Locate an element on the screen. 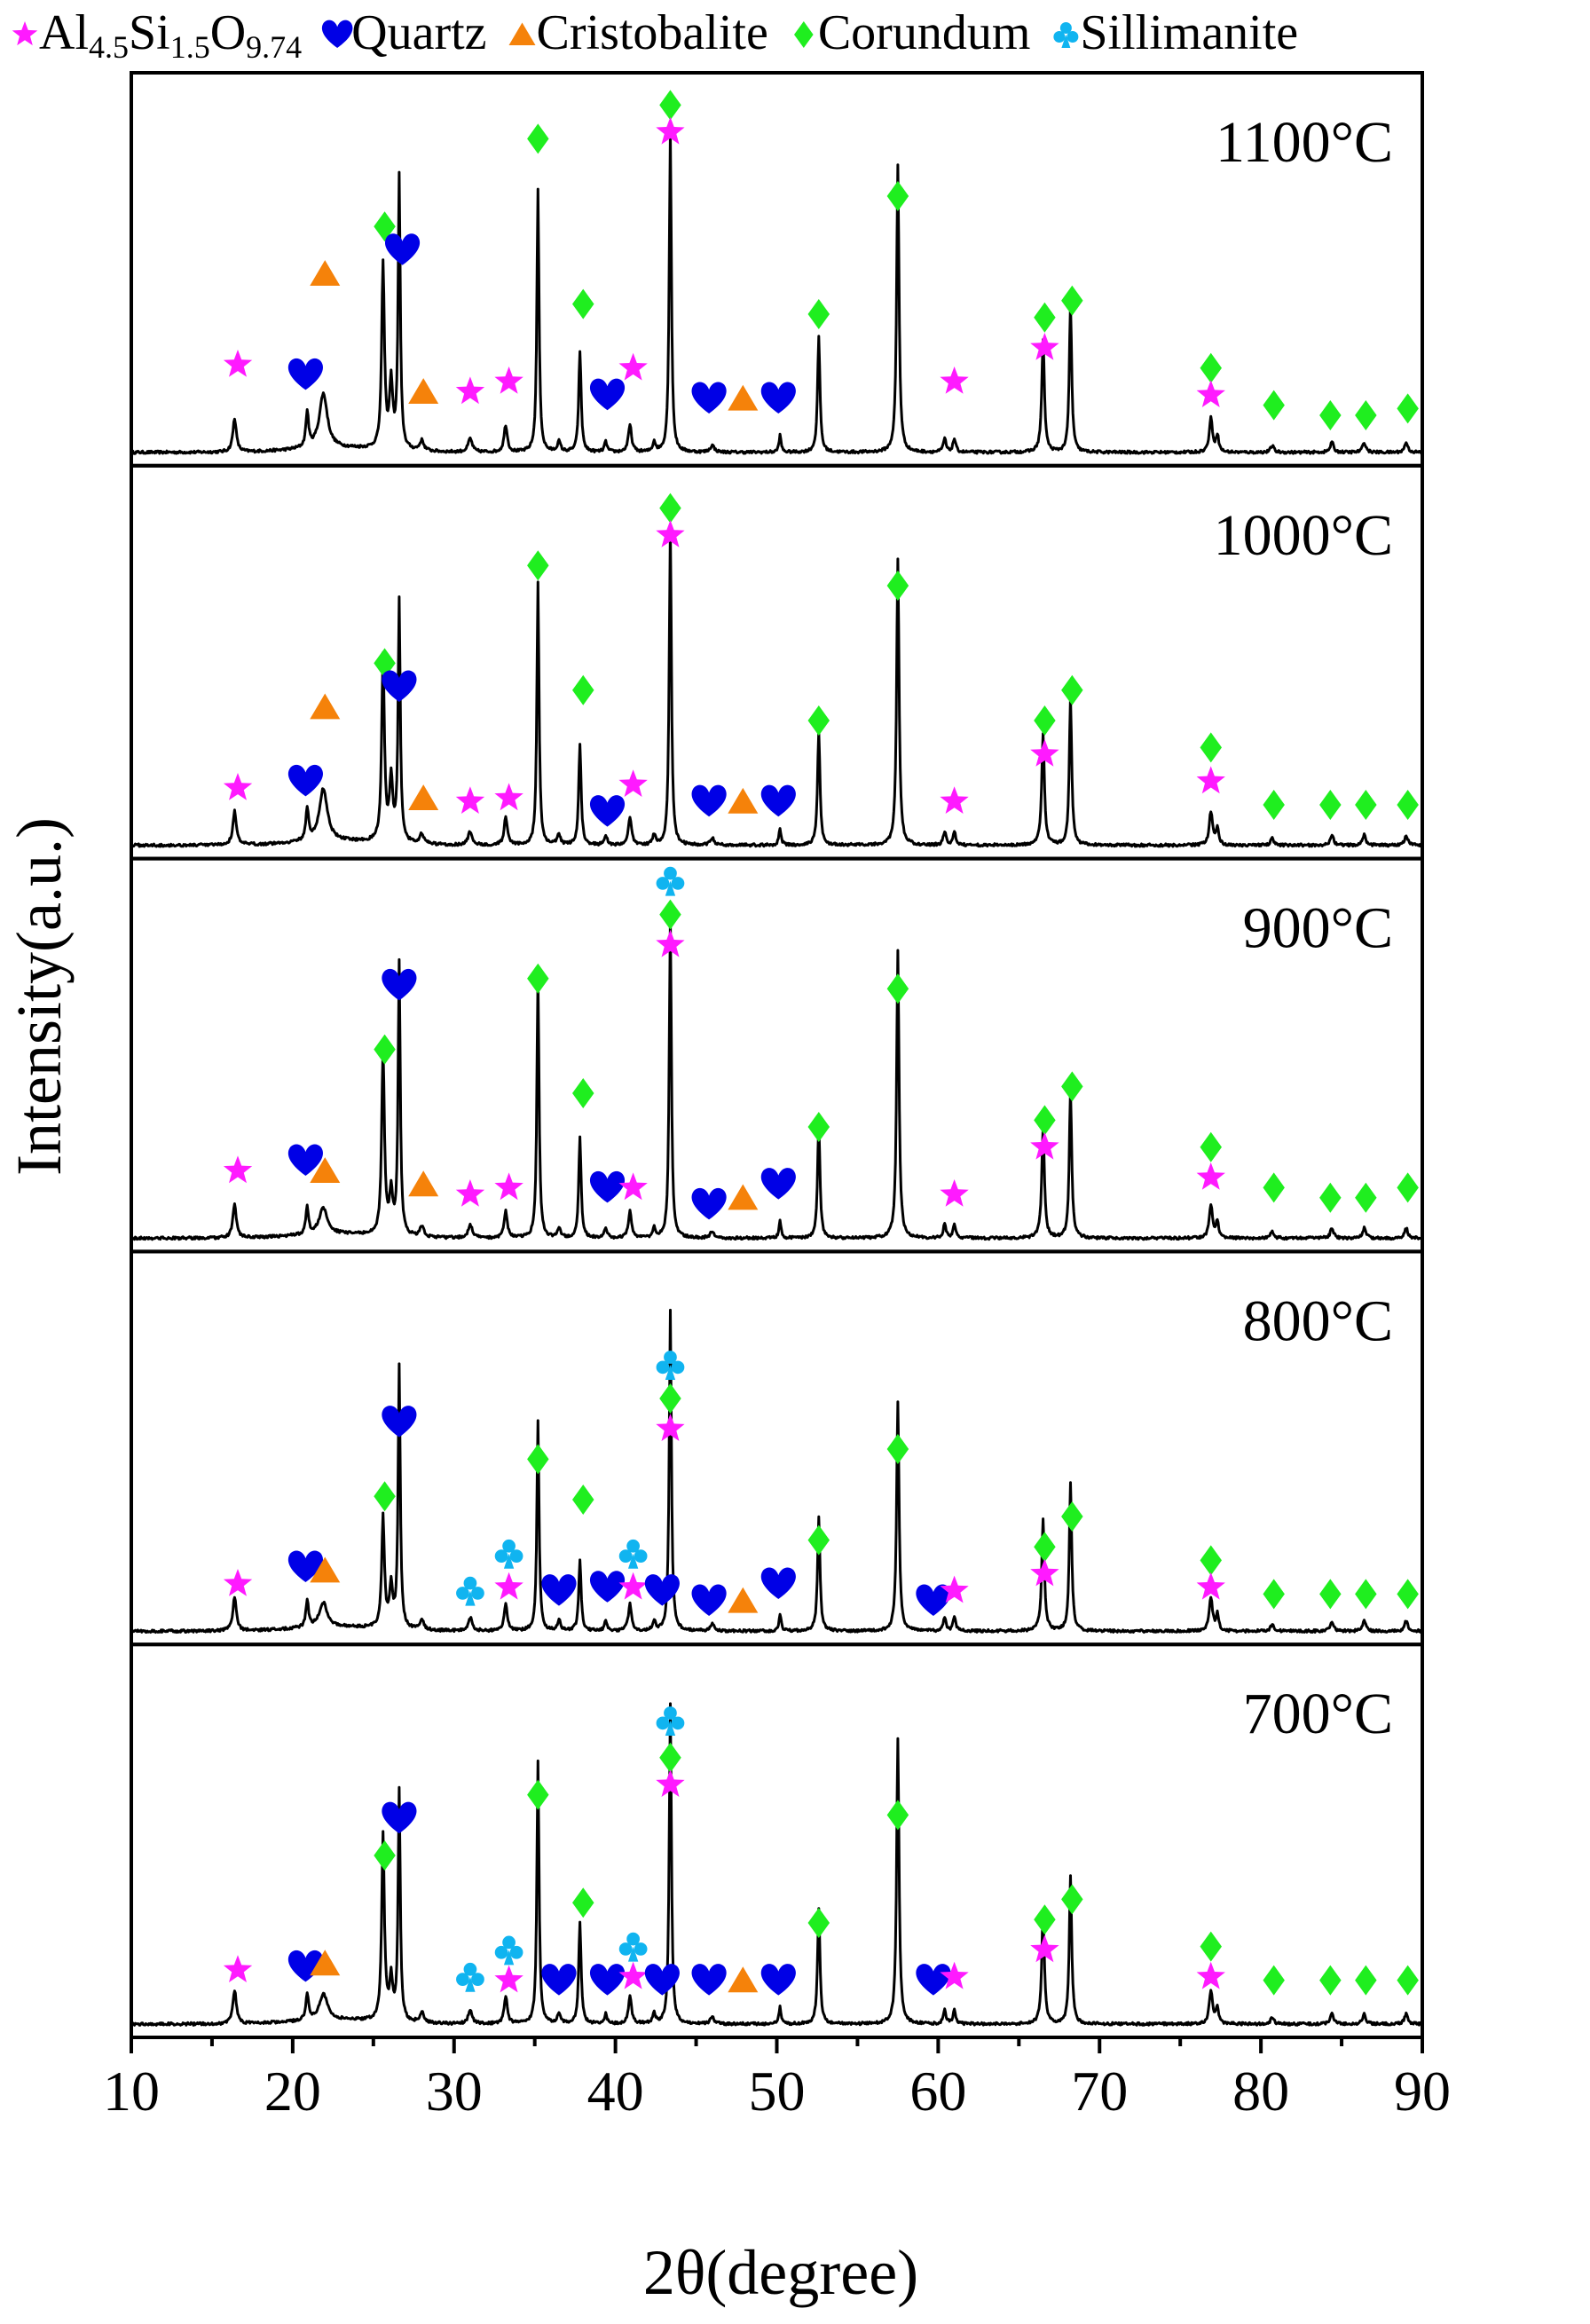  x-tick-label: 60 is located at coordinates (937, 2091).